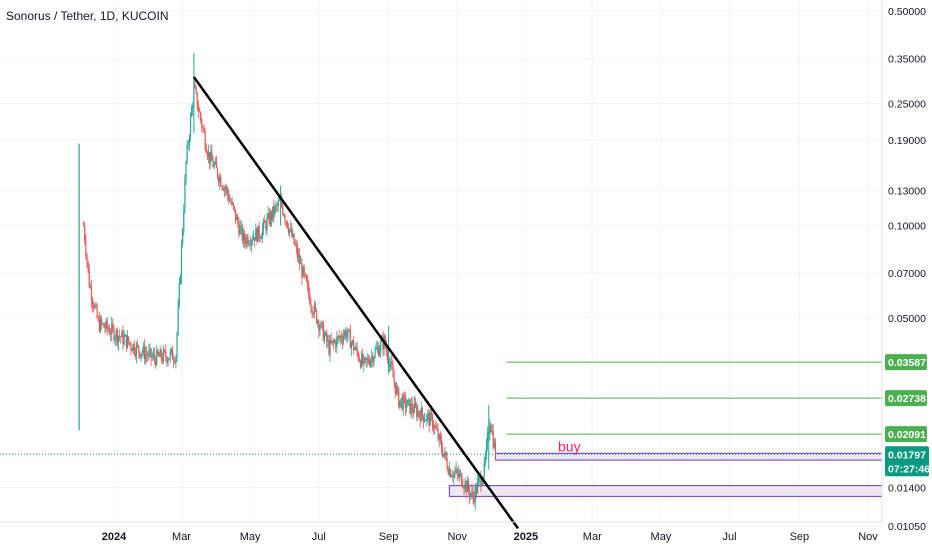 The image size is (932, 550). What do you see at coordinates (319, 537) in the screenshot?
I see `x-tick-label: Jul` at bounding box center [319, 537].